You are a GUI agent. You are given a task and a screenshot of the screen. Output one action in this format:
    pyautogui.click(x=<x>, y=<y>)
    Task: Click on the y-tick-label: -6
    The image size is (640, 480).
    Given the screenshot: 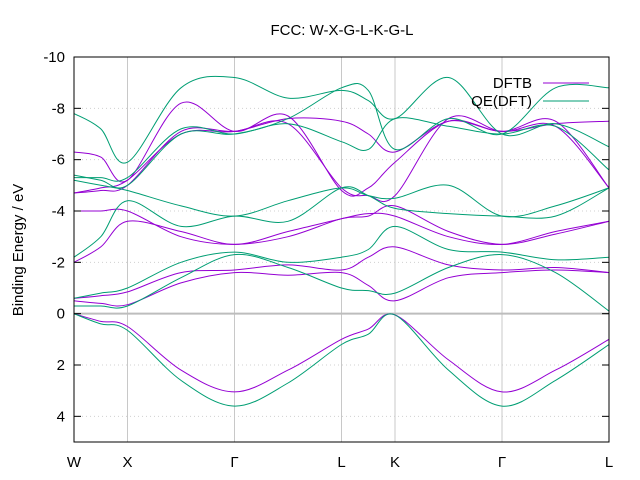 What is the action you would take?
    pyautogui.click(x=58, y=160)
    